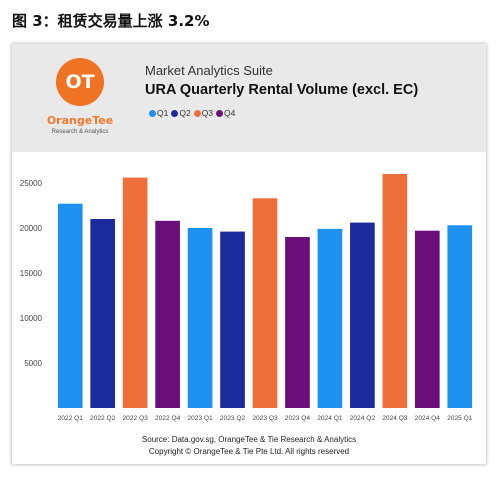 This screenshot has height=479, width=497. Describe the element at coordinates (427, 319) in the screenshot. I see `bar-2024-q4` at that location.